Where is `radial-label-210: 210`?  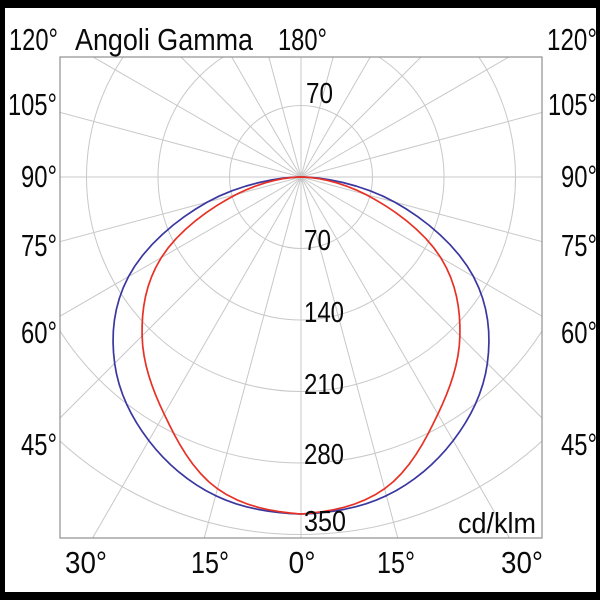
radial-label-210: 210 is located at coordinates (324, 385).